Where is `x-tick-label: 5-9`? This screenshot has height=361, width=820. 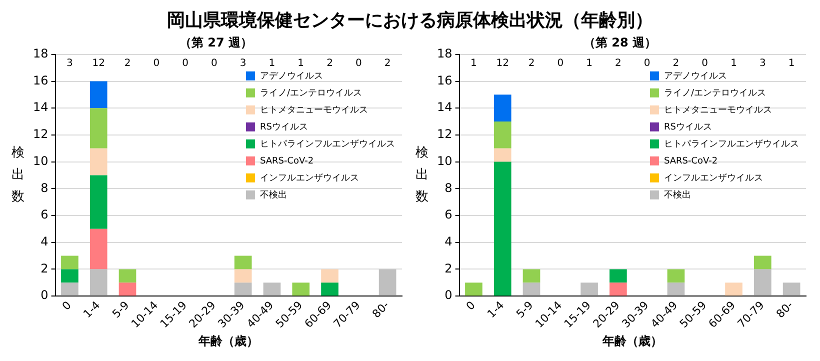
x-tick-label: 5-9 is located at coordinates (525, 309).